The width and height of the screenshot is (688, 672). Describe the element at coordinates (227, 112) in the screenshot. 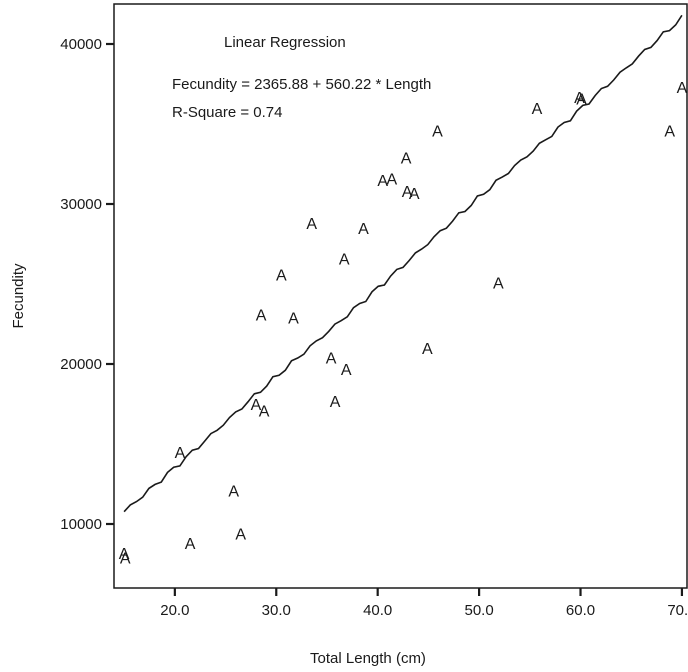

I see `annotation-rsquare: R-Square = 0.74` at that location.